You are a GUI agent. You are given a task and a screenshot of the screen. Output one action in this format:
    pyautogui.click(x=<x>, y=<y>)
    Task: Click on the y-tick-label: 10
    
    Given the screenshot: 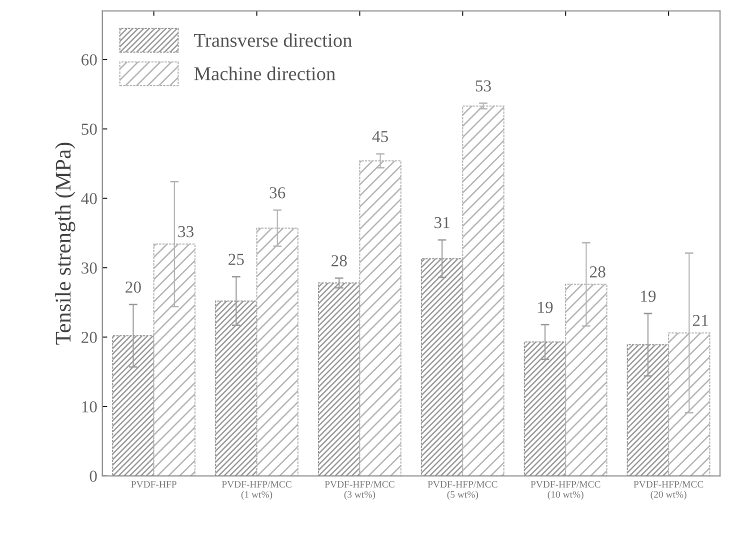 What is the action you would take?
    pyautogui.click(x=89, y=406)
    